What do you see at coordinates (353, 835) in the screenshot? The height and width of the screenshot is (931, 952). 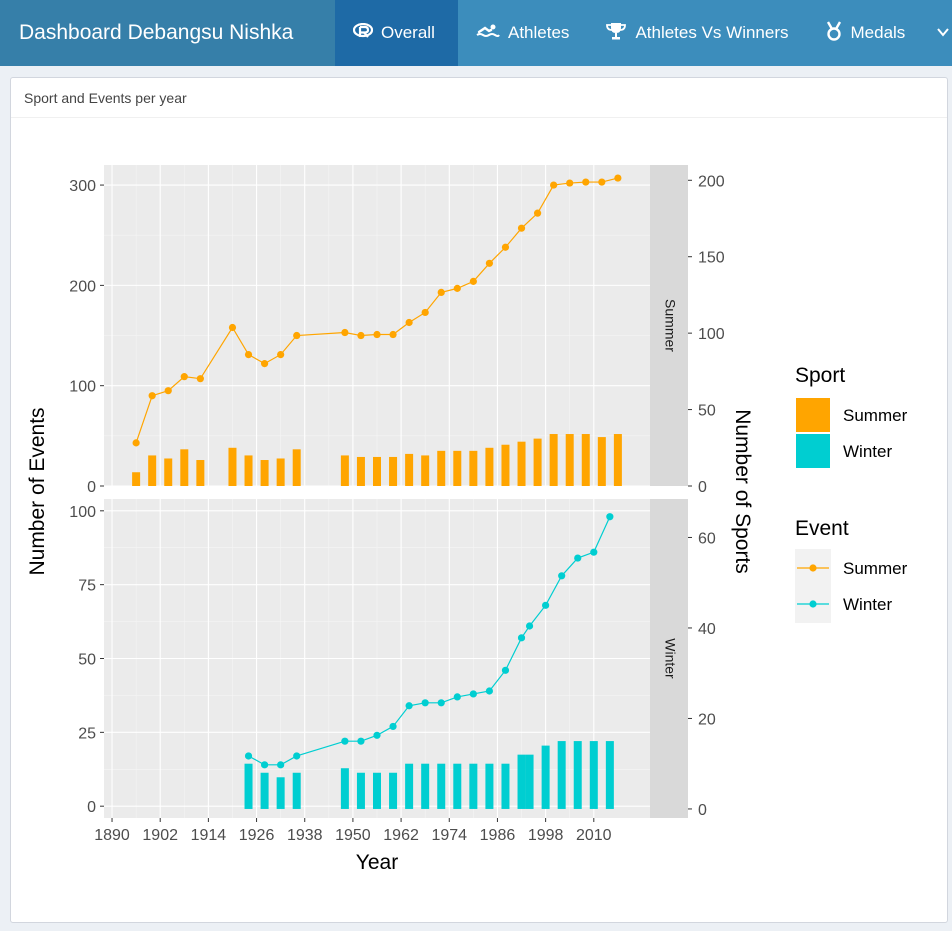 I see `x-tick-label: 1950` at bounding box center [353, 835].